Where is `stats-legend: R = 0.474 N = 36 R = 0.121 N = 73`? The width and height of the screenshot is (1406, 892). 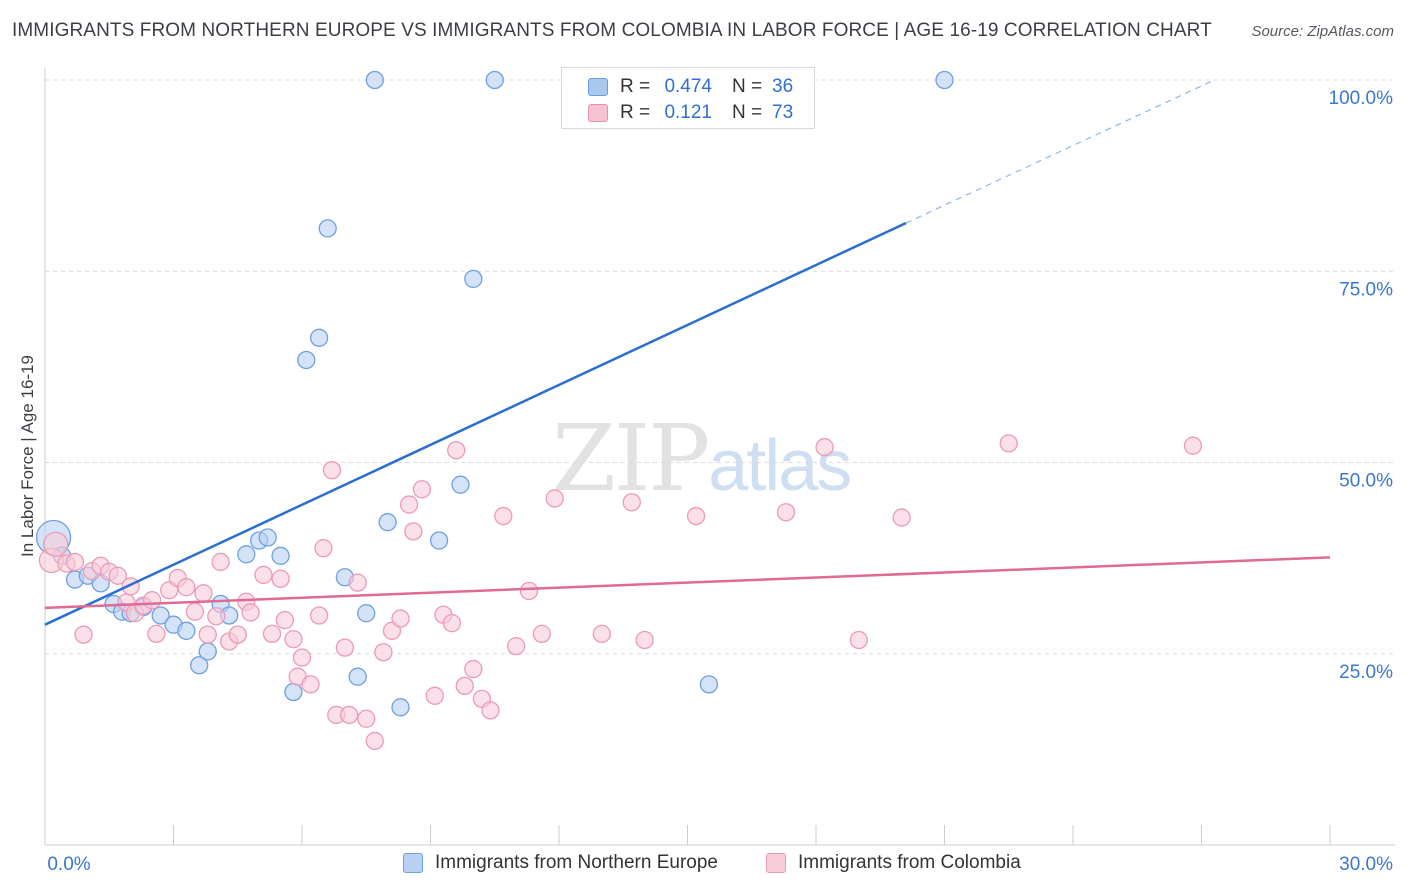
stats-legend: R = 0.474 N = 36 R = 0.121 N = 73 is located at coordinates (688, 98).